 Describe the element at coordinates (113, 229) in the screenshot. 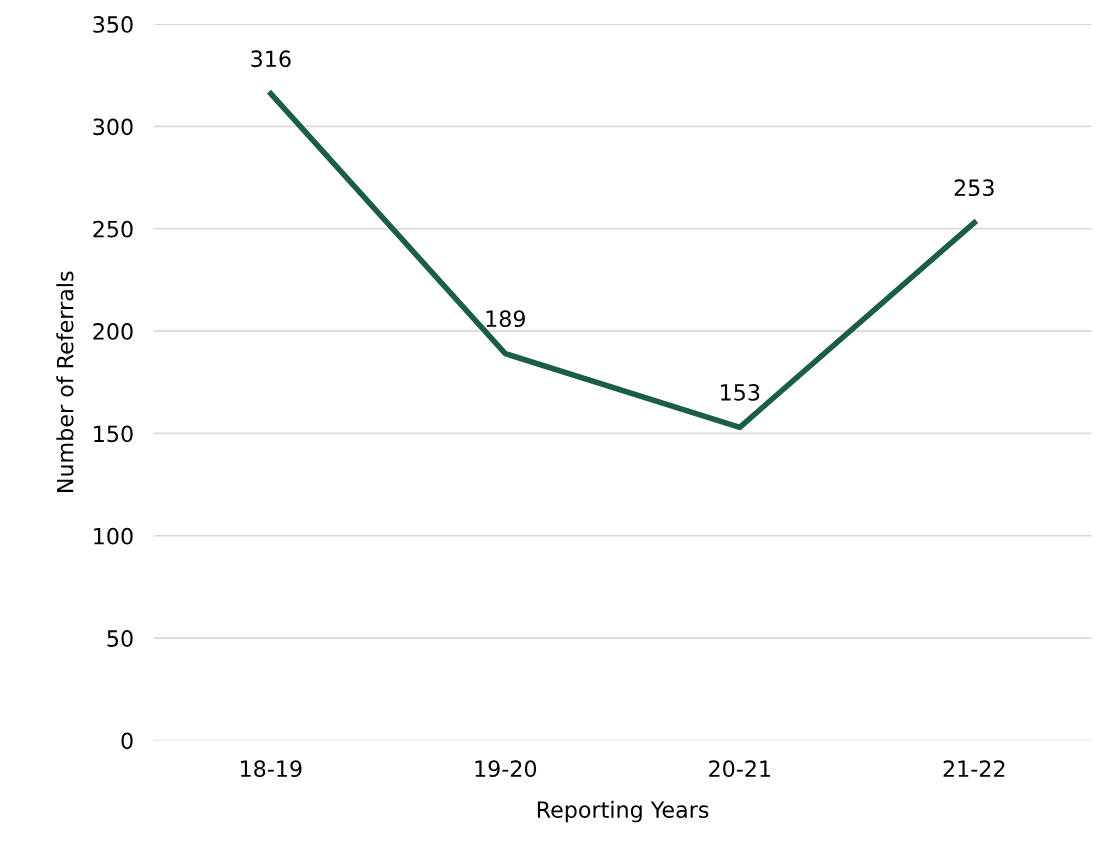

I see `y-tick-label: 250` at that location.